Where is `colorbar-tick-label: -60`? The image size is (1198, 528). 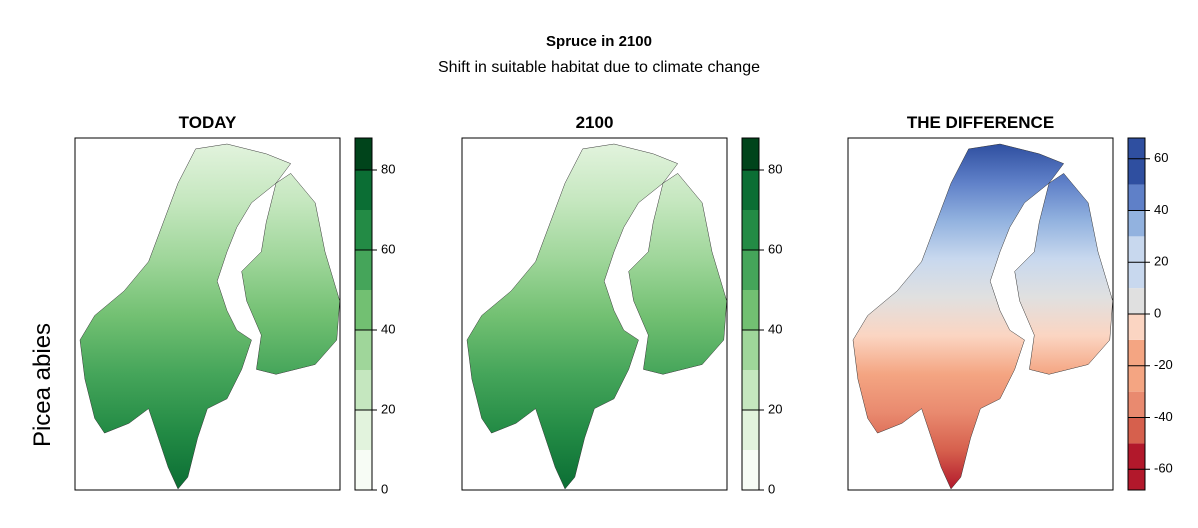
colorbar-tick-label: -60 is located at coordinates (1163, 468).